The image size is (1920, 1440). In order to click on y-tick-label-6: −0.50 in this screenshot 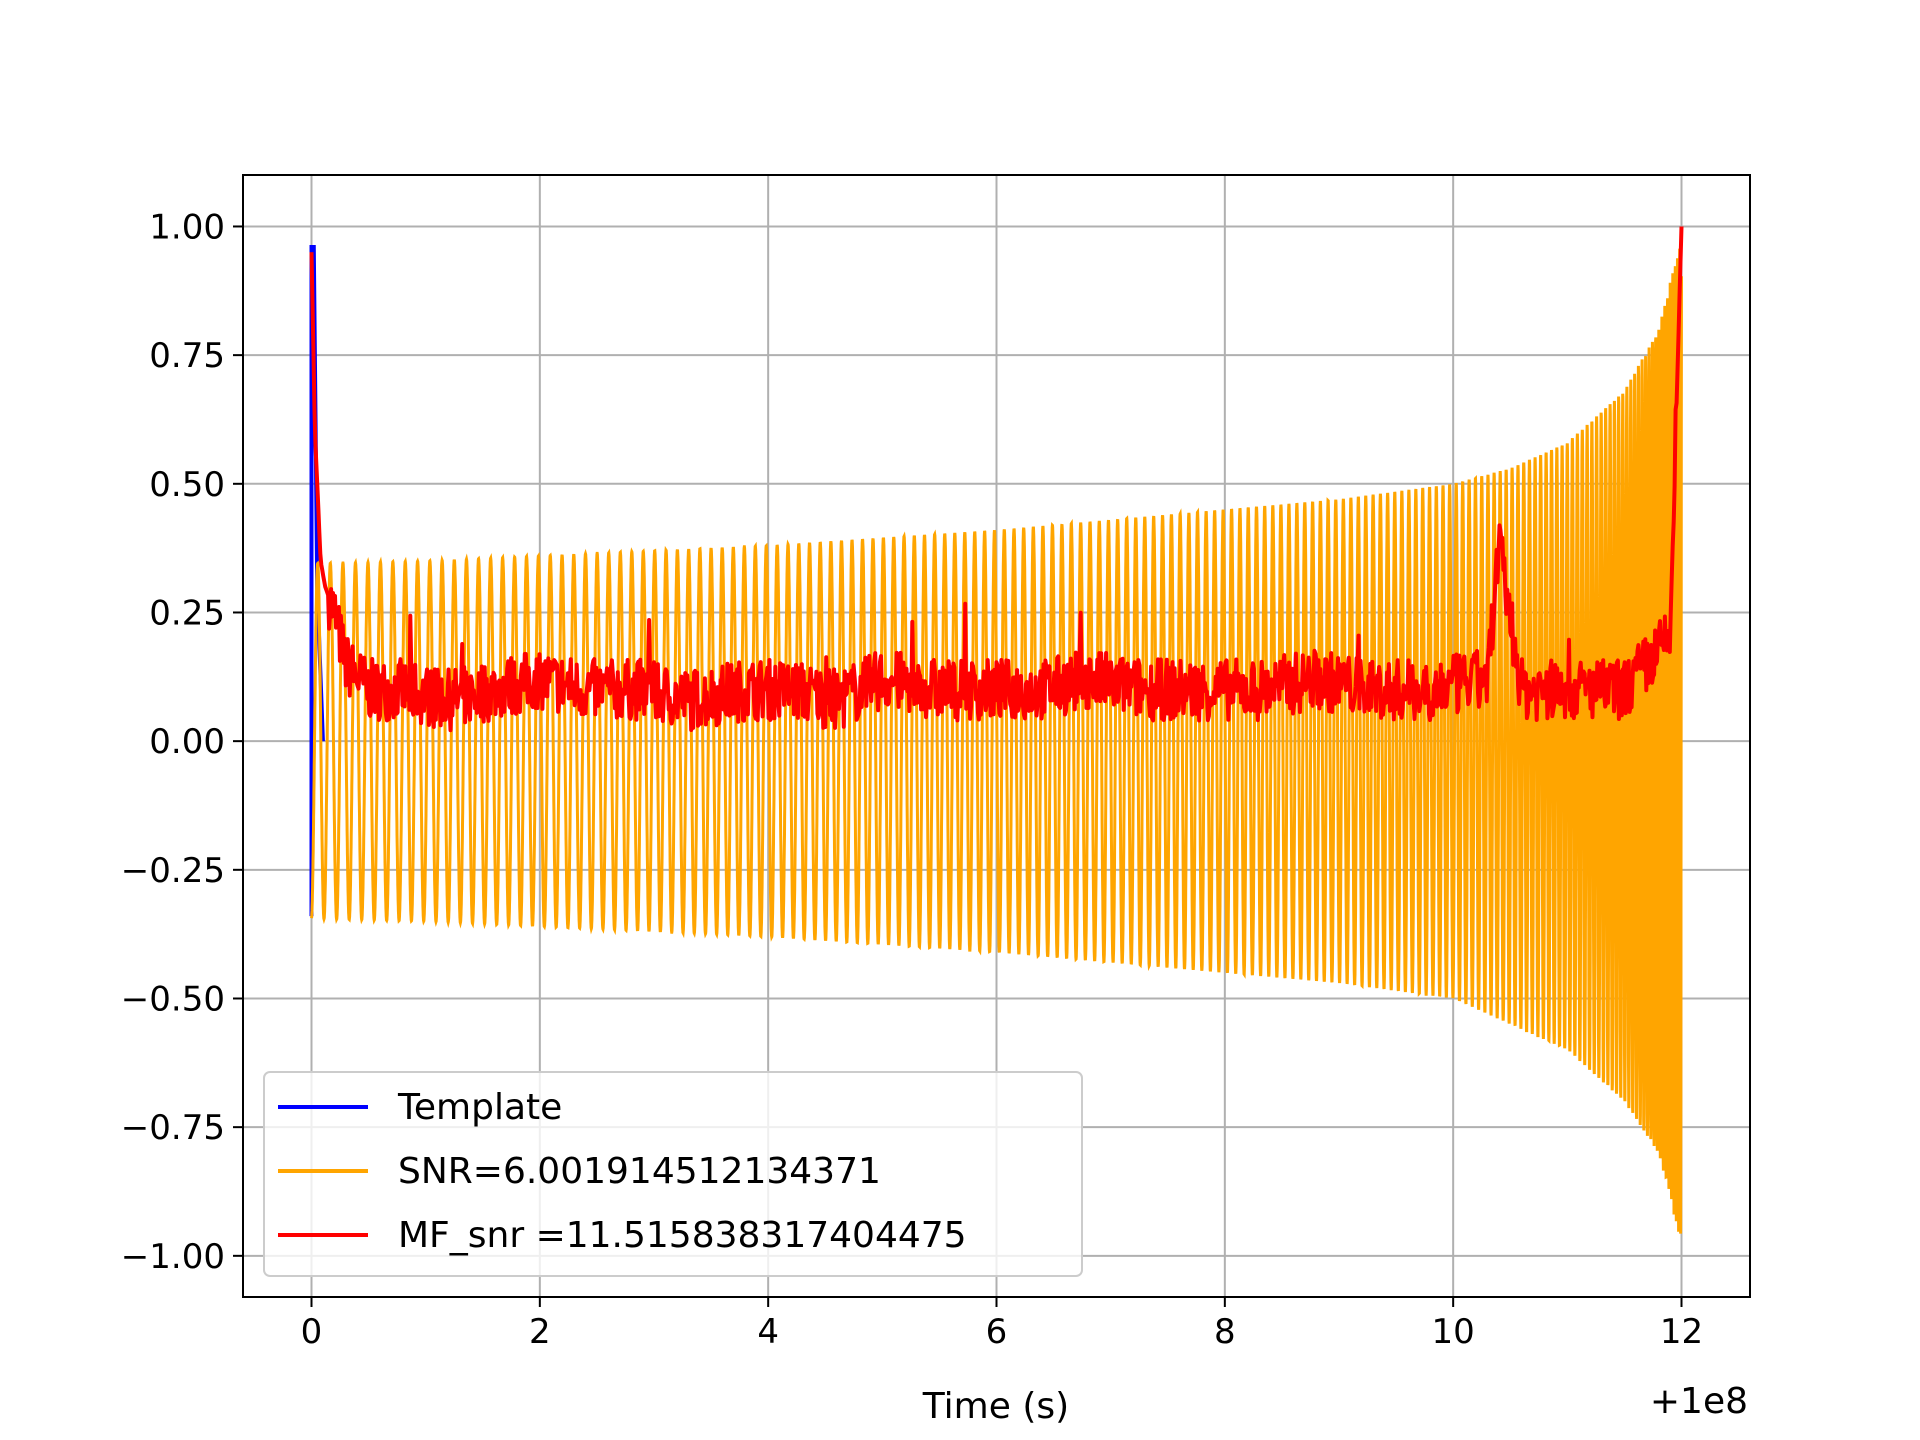, I will do `click(173, 999)`.